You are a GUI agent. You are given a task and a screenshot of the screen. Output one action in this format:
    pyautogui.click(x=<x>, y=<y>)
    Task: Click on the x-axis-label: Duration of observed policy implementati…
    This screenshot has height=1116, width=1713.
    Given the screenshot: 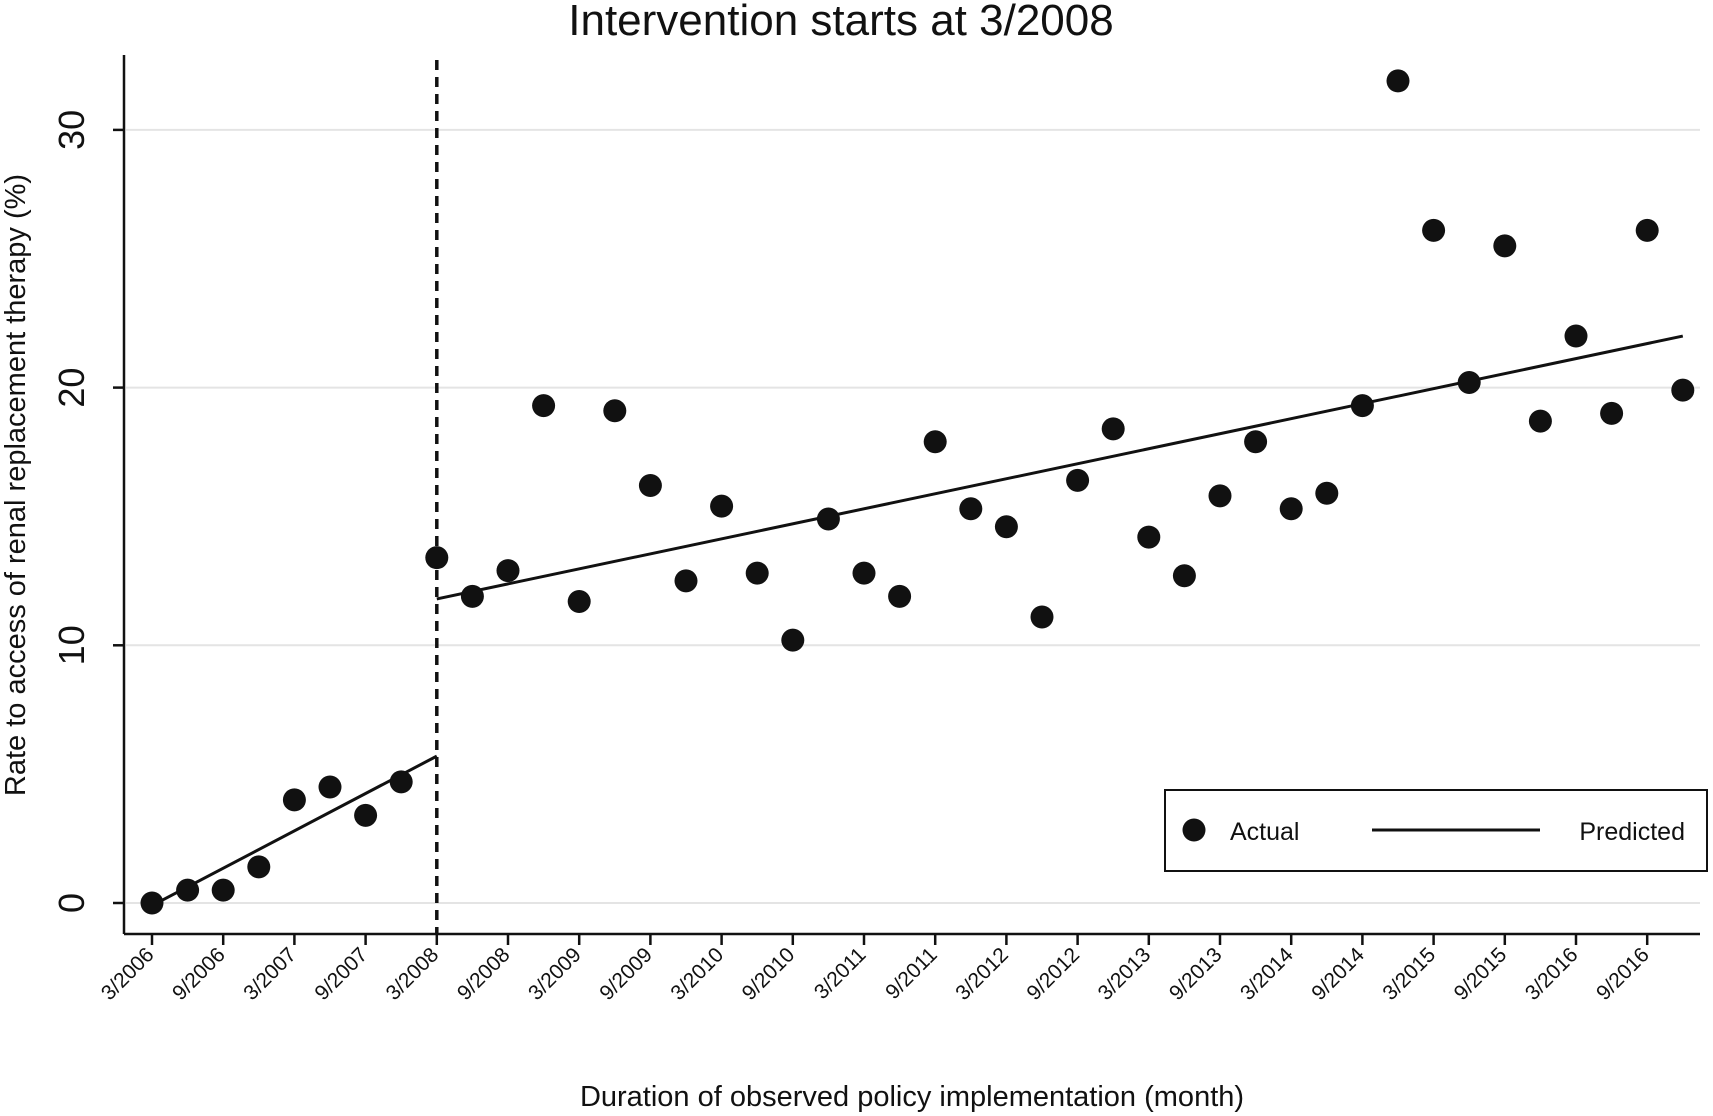 What is the action you would take?
    pyautogui.click(x=912, y=1097)
    